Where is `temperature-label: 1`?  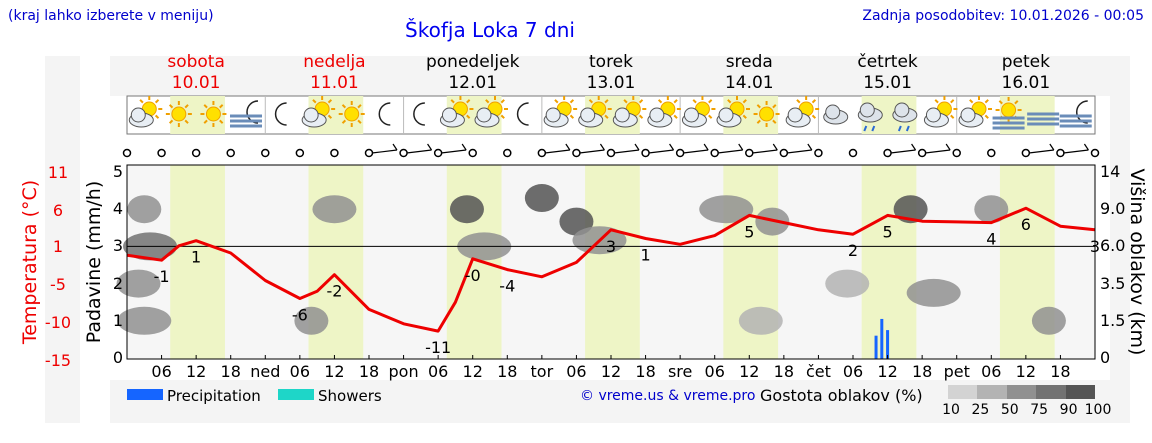 temperature-label: 1 is located at coordinates (196, 257).